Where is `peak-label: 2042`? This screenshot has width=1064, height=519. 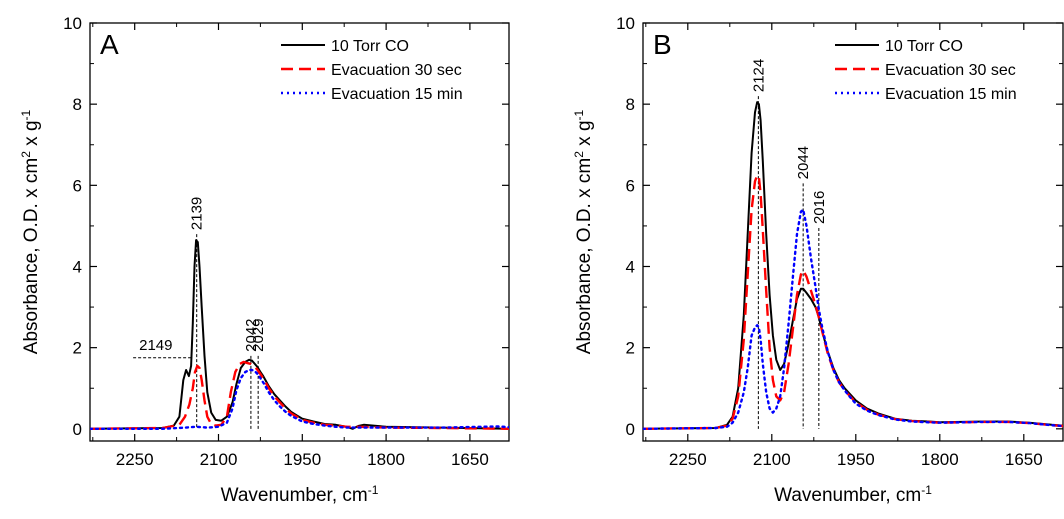
peak-label: 2042 is located at coordinates (251, 334).